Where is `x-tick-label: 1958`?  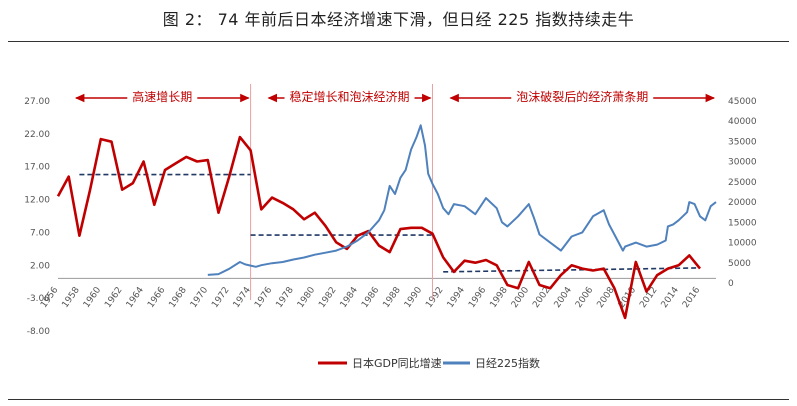 x-tick-label: 1958 is located at coordinates (71, 297).